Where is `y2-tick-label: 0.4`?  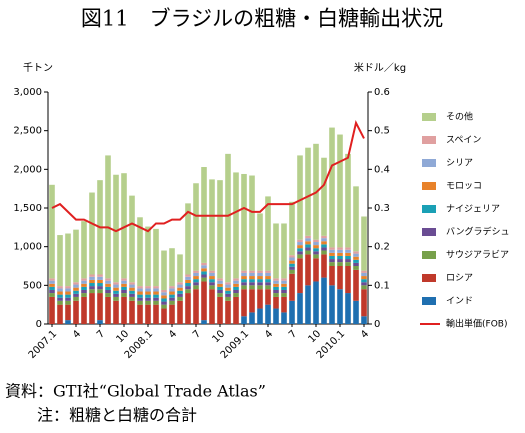
y2-tick-label: 0.4 is located at coordinates (382, 169).